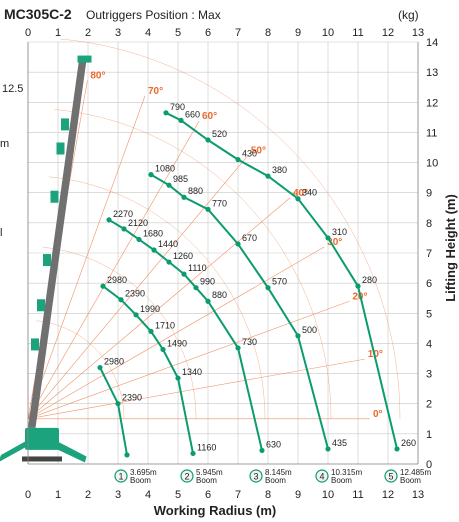 Image resolution: width=459 pixels, height=522 pixels. What do you see at coordinates (300, 193) in the screenshot?
I see `boom-angle-label: 40°` at bounding box center [300, 193].